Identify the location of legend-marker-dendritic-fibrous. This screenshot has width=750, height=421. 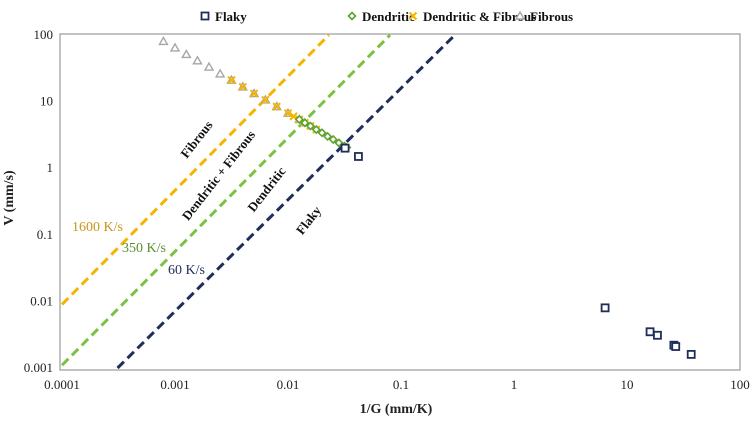
(413, 16).